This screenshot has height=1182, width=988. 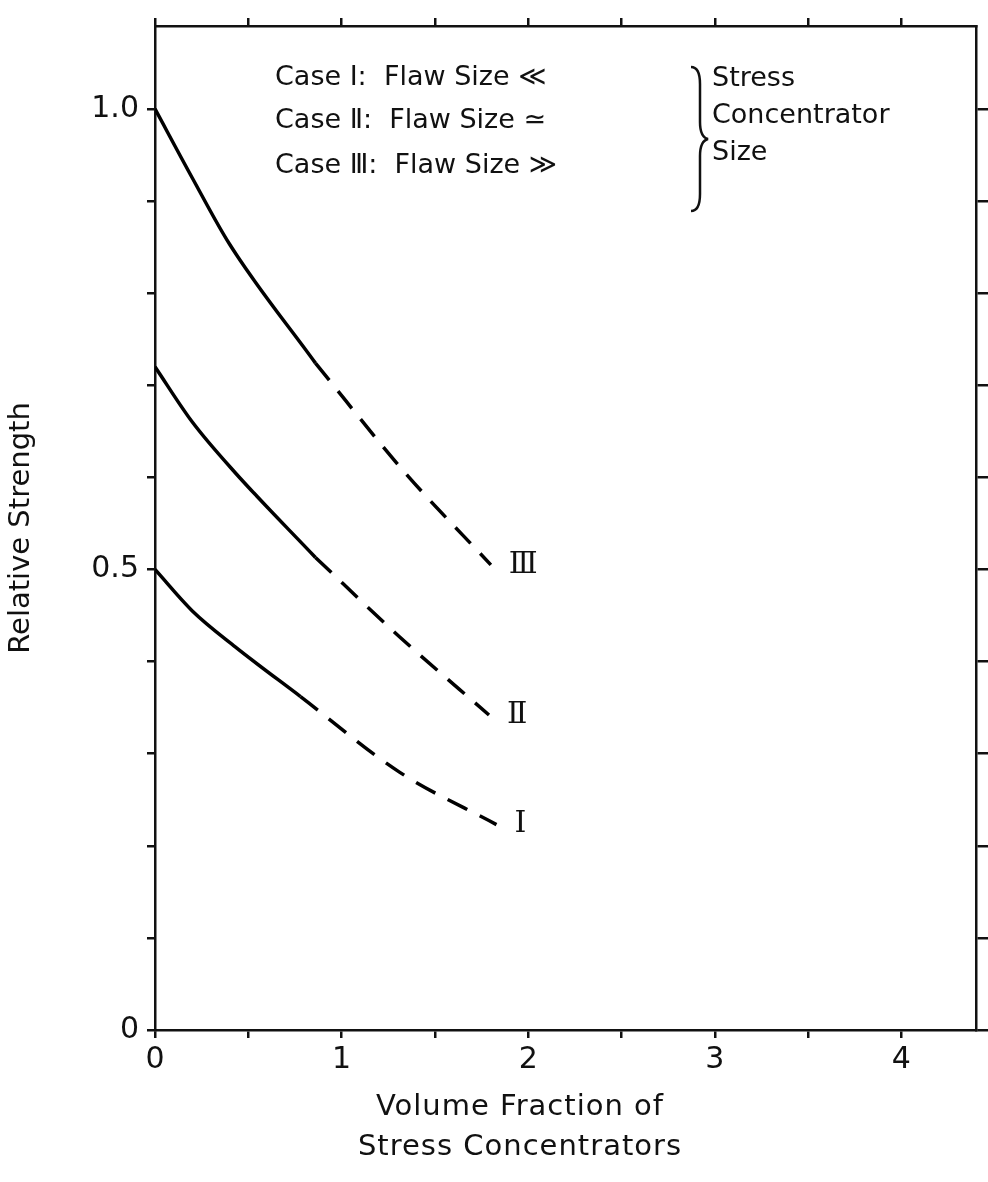 What do you see at coordinates (517, 712) in the screenshot?
I see `annotation: Ⅱ` at bounding box center [517, 712].